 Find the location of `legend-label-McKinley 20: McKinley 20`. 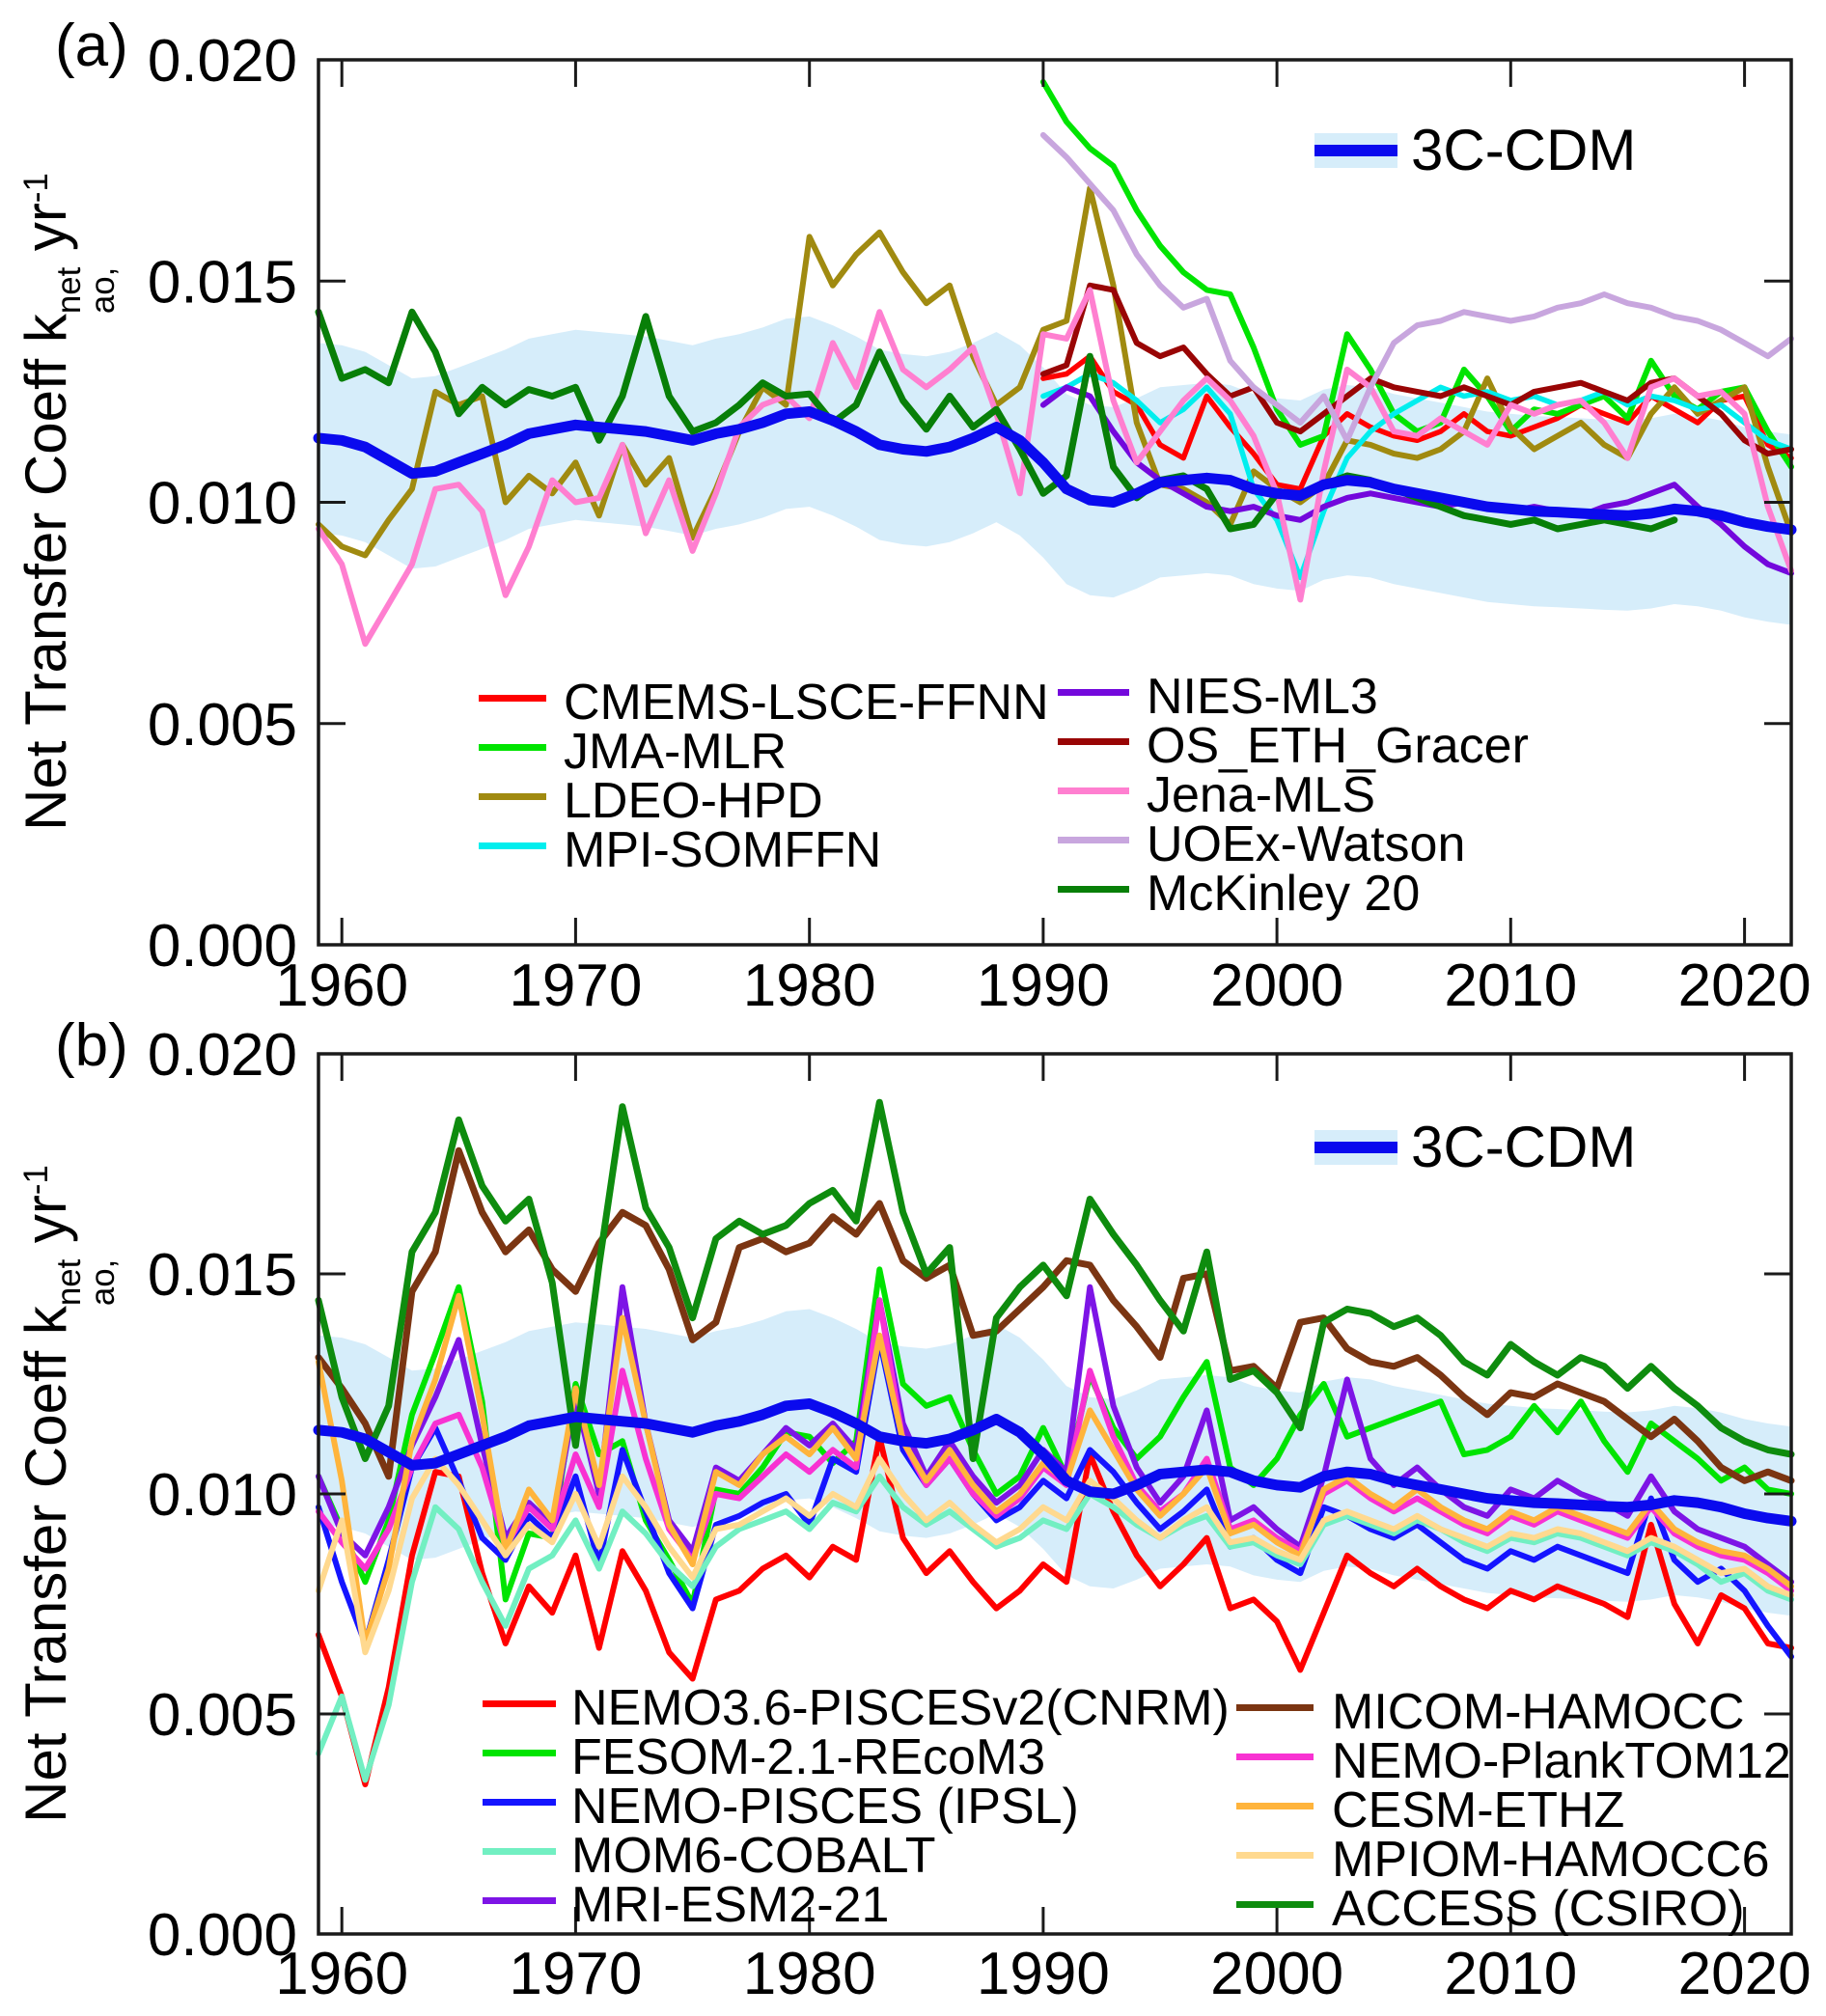

legend-label-McKinley 20: McKinley 20 is located at coordinates (1284, 894).